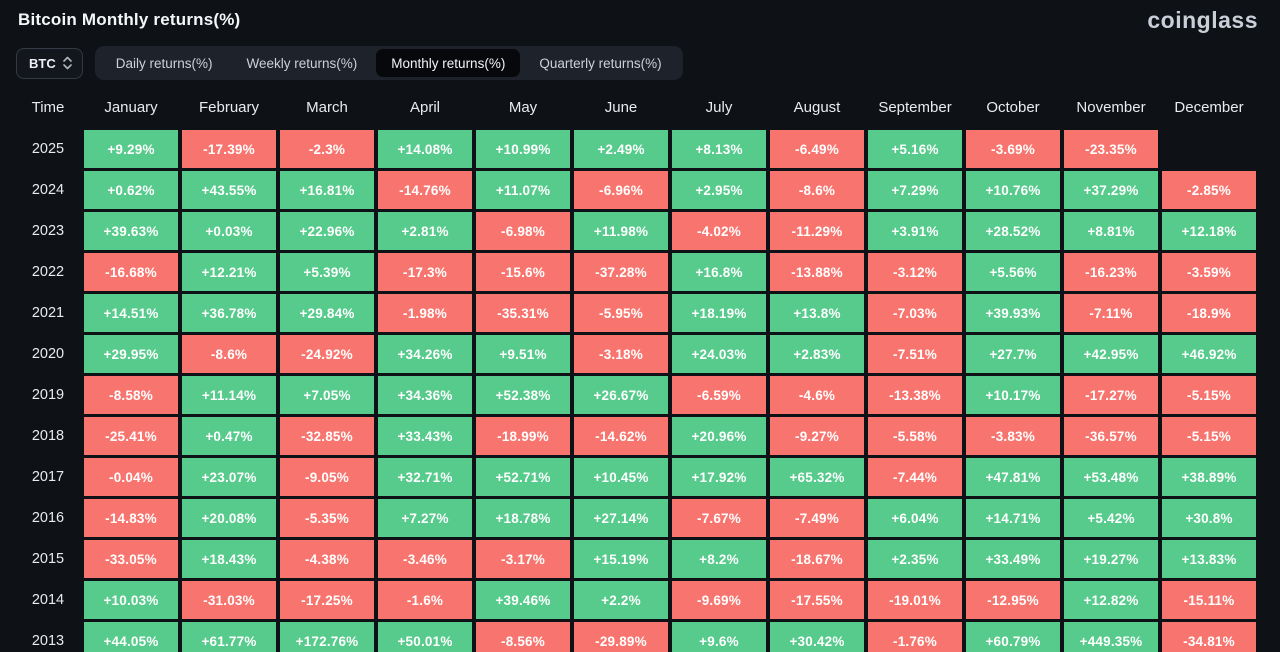 The width and height of the screenshot is (1280, 652). I want to click on month-cell: +2.95%, so click(719, 190).